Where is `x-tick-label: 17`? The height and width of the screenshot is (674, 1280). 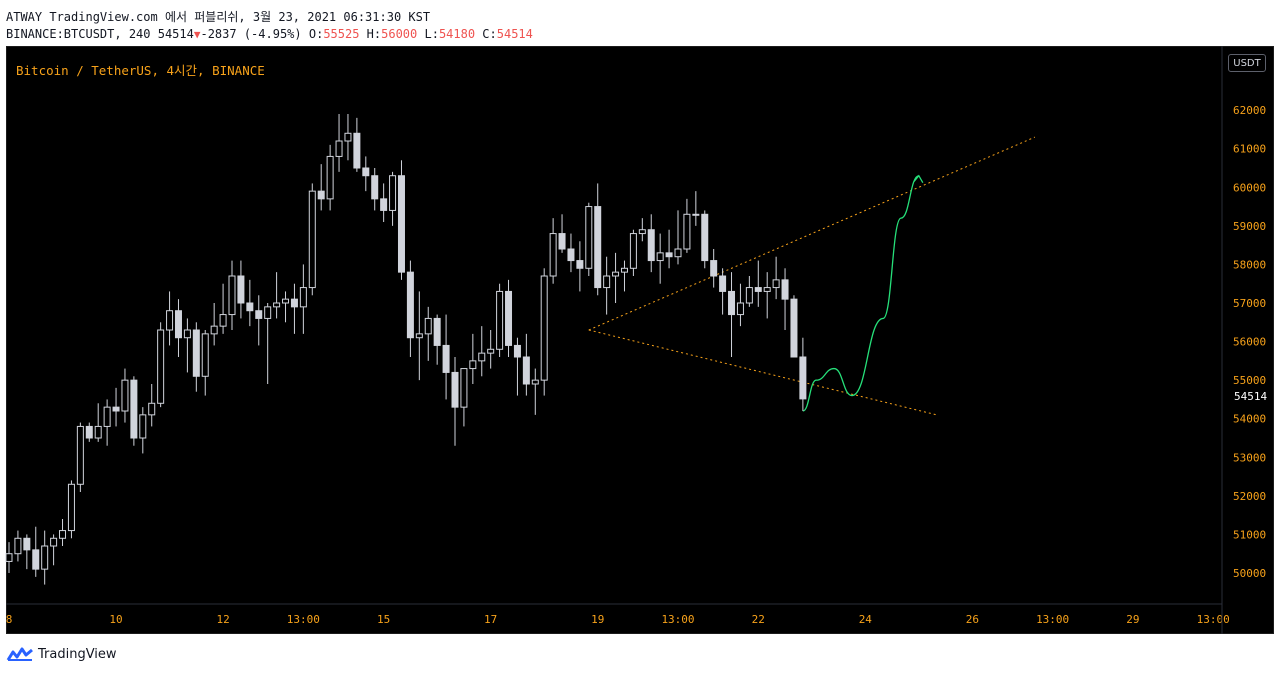 x-tick-label: 17 is located at coordinates (490, 619).